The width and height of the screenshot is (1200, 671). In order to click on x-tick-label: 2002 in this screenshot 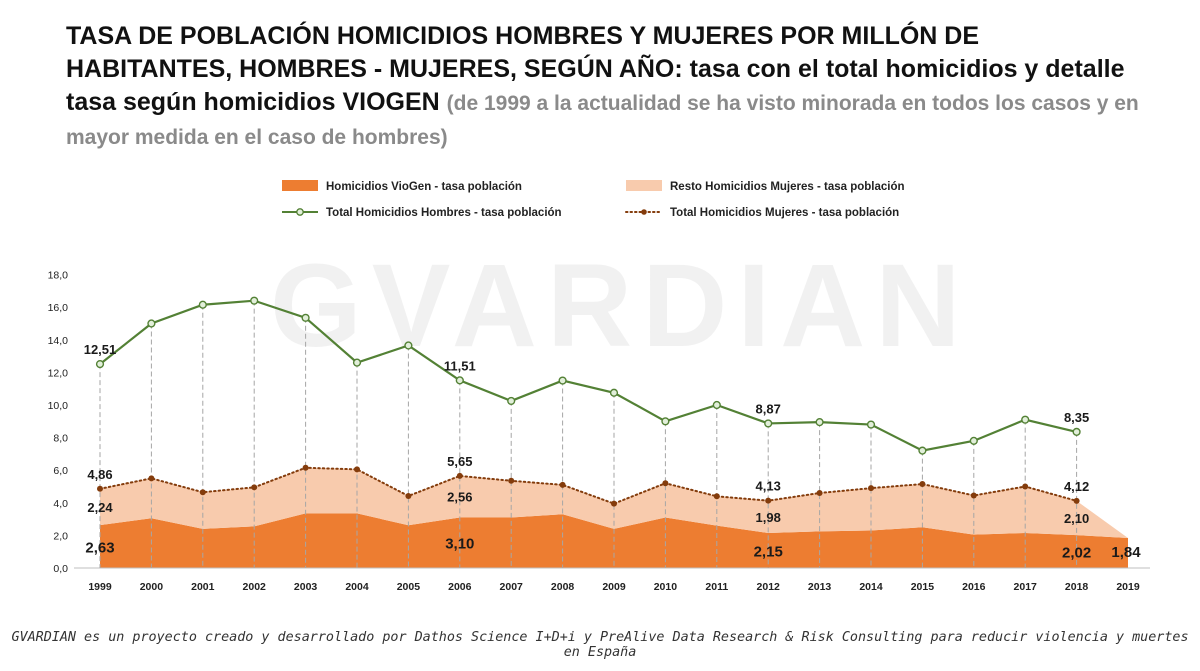, I will do `click(255, 587)`.